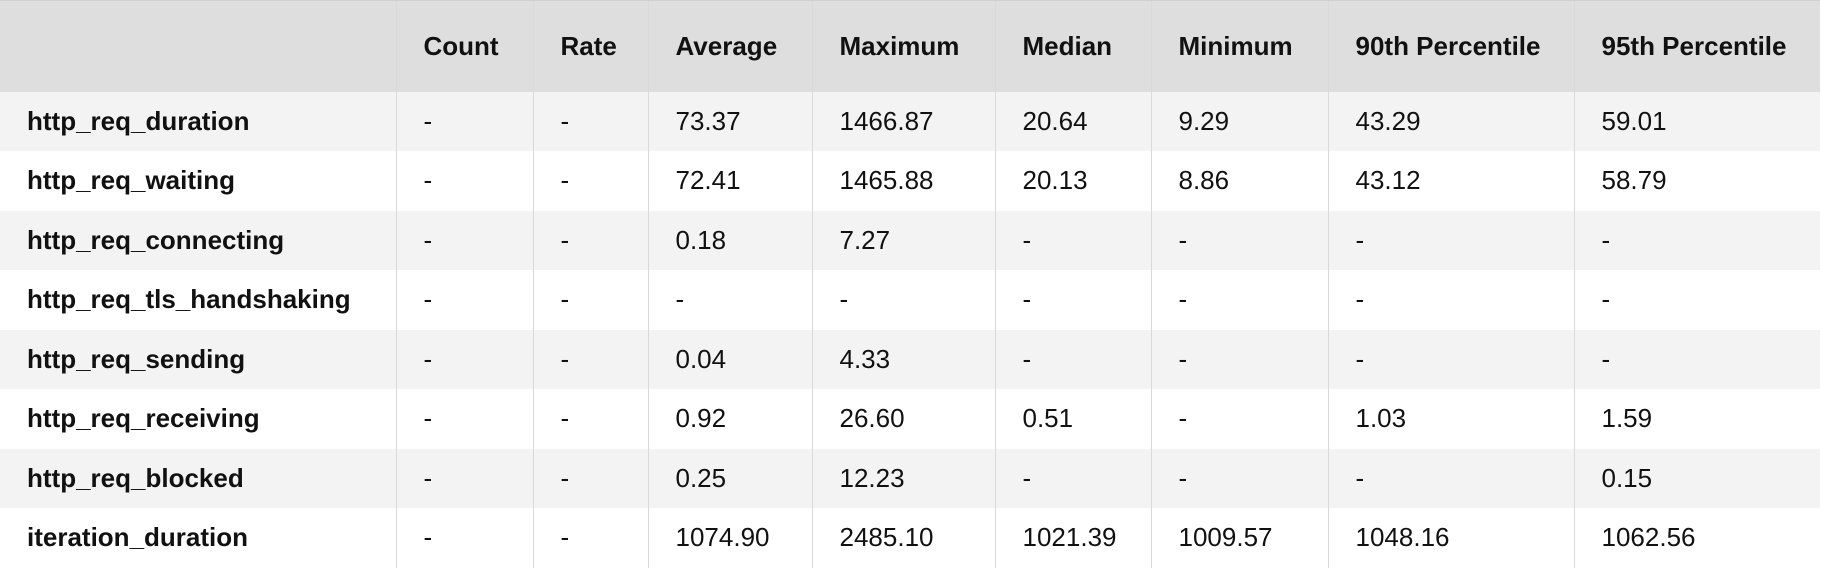  I want to click on cell-p95: 58.79, so click(1696, 181).